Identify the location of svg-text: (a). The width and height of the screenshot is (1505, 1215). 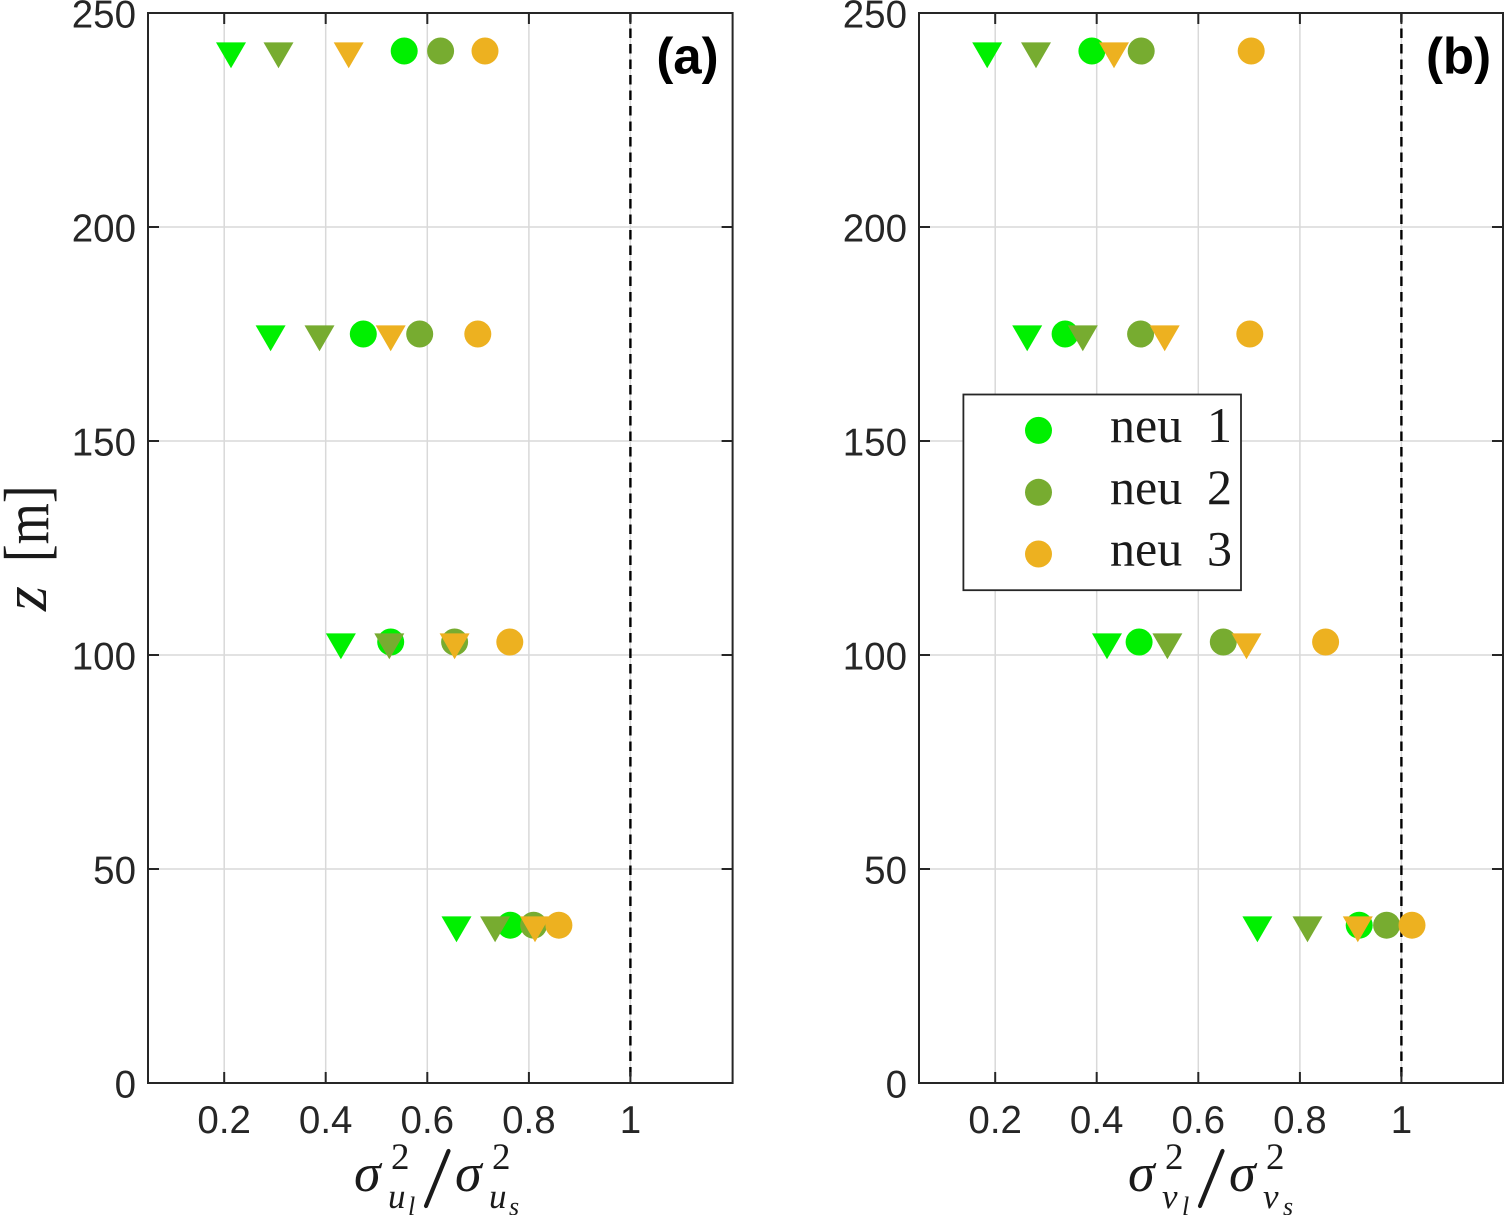
(687, 56).